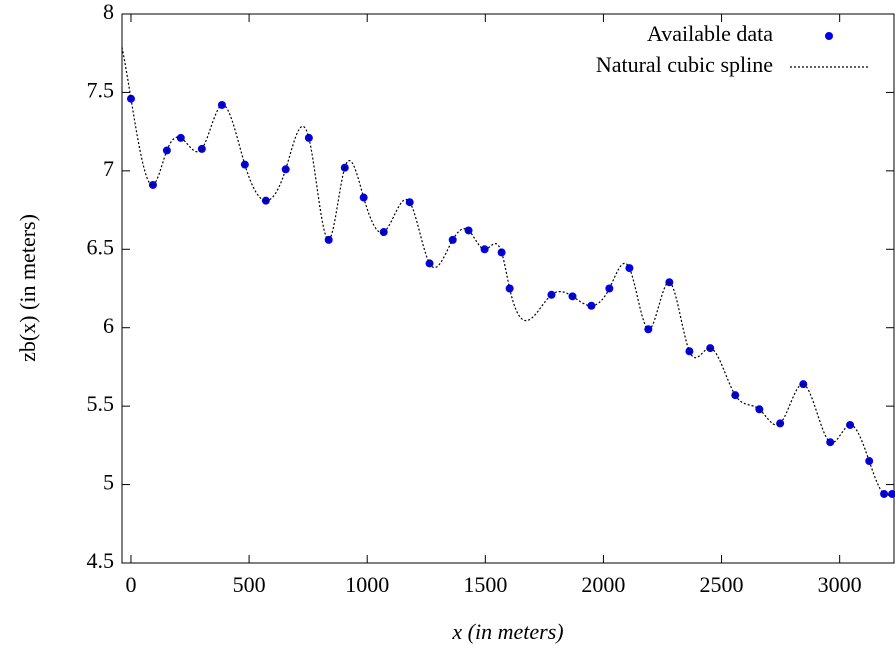 This screenshot has height=655, width=895. I want to click on x-tick-label: 1500, so click(485, 584).